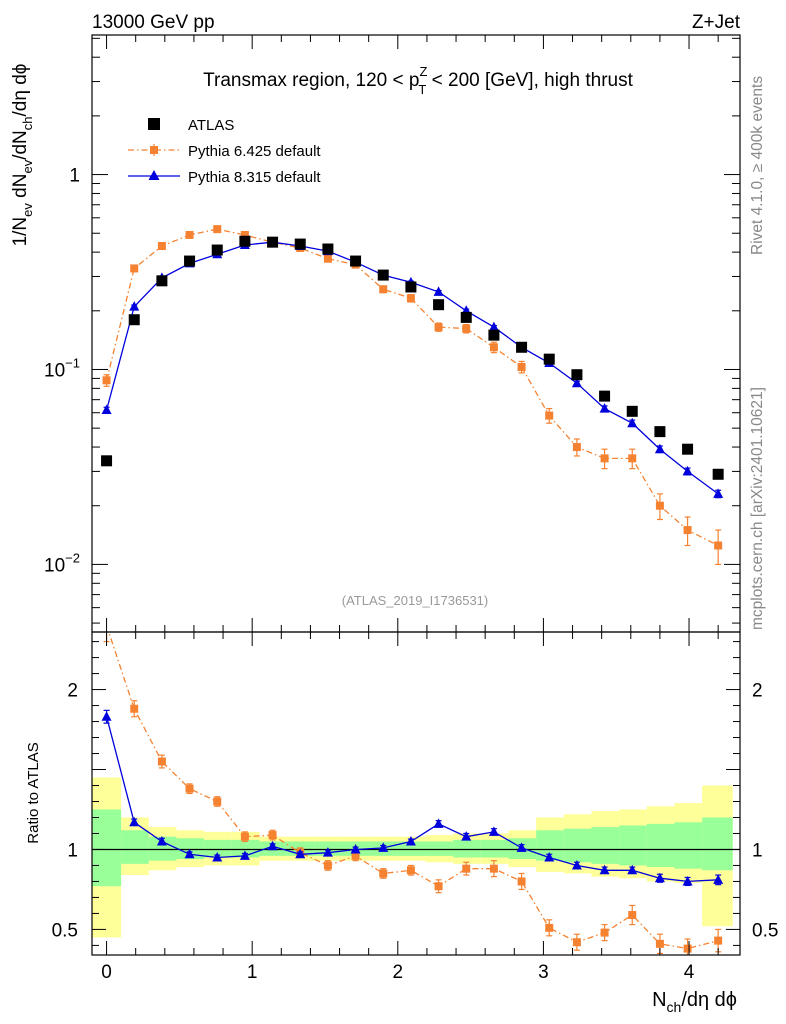 Image resolution: width=786 pixels, height=1024 pixels. I want to click on y-tick-label: 10−2, so click(62, 563).